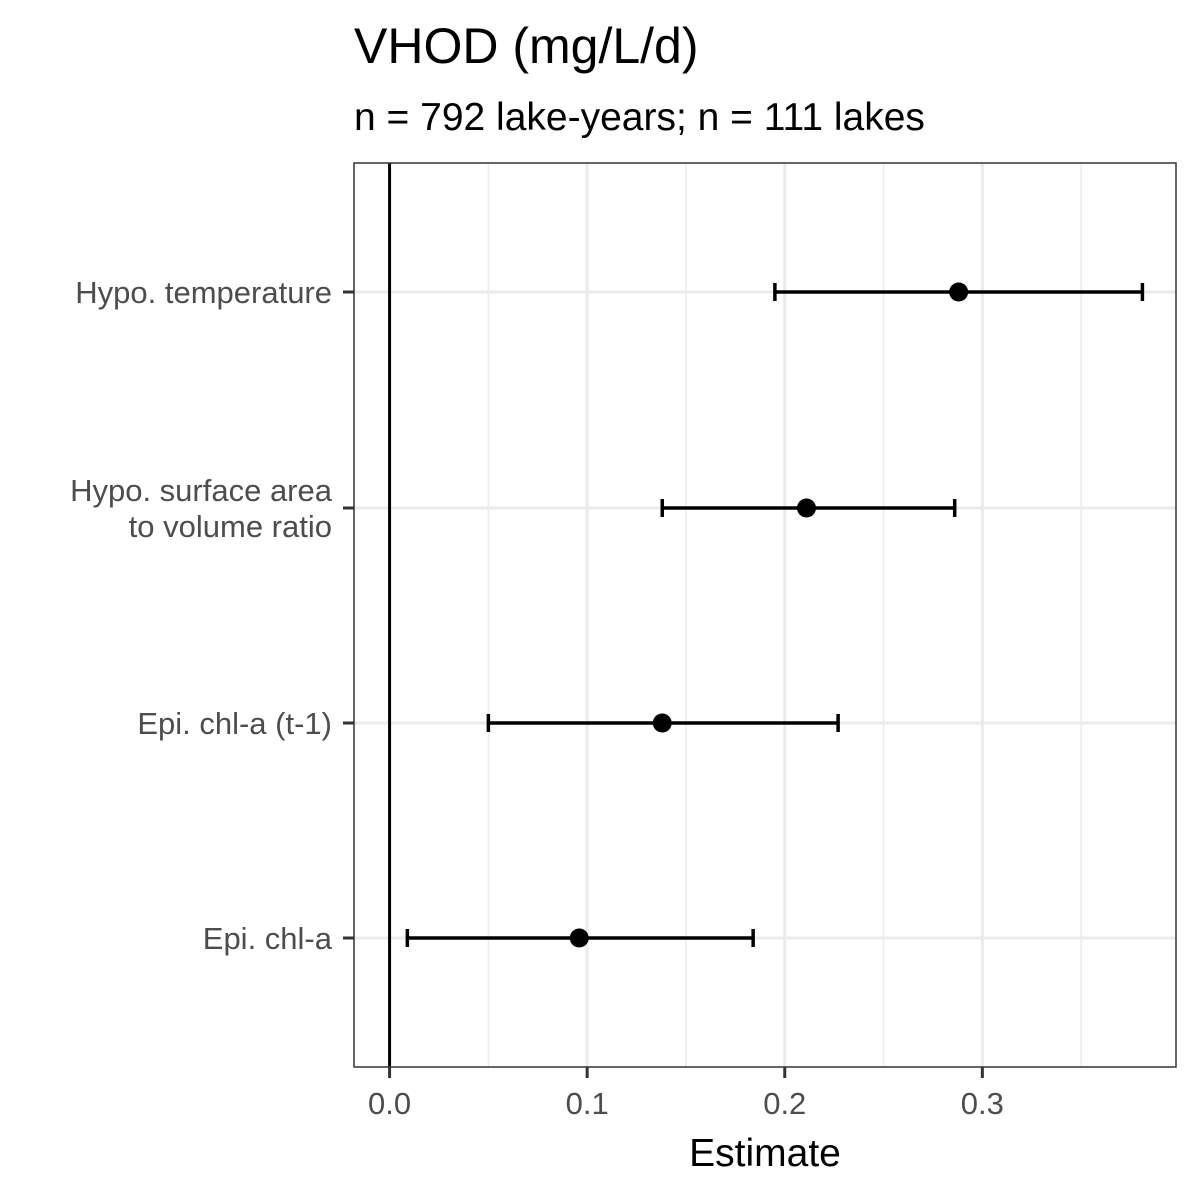 The image size is (1200, 1200). I want to click on chart-subtitle: n = 792 lake-years; n = 111 lakes, so click(639, 117).